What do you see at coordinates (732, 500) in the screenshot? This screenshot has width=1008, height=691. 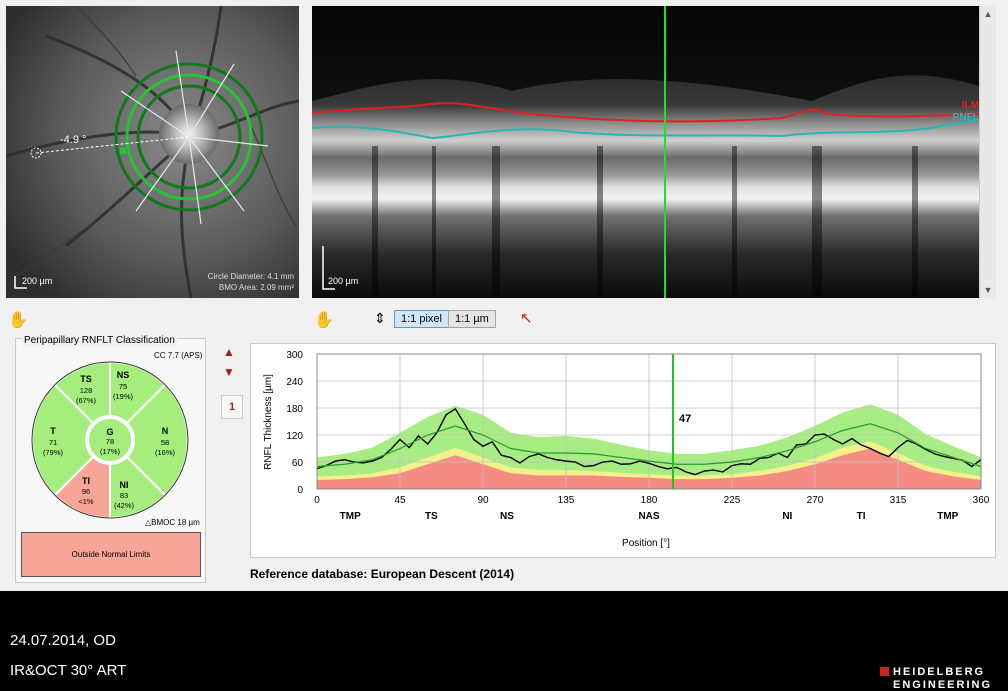 I see `x-tick-label: 225` at bounding box center [732, 500].